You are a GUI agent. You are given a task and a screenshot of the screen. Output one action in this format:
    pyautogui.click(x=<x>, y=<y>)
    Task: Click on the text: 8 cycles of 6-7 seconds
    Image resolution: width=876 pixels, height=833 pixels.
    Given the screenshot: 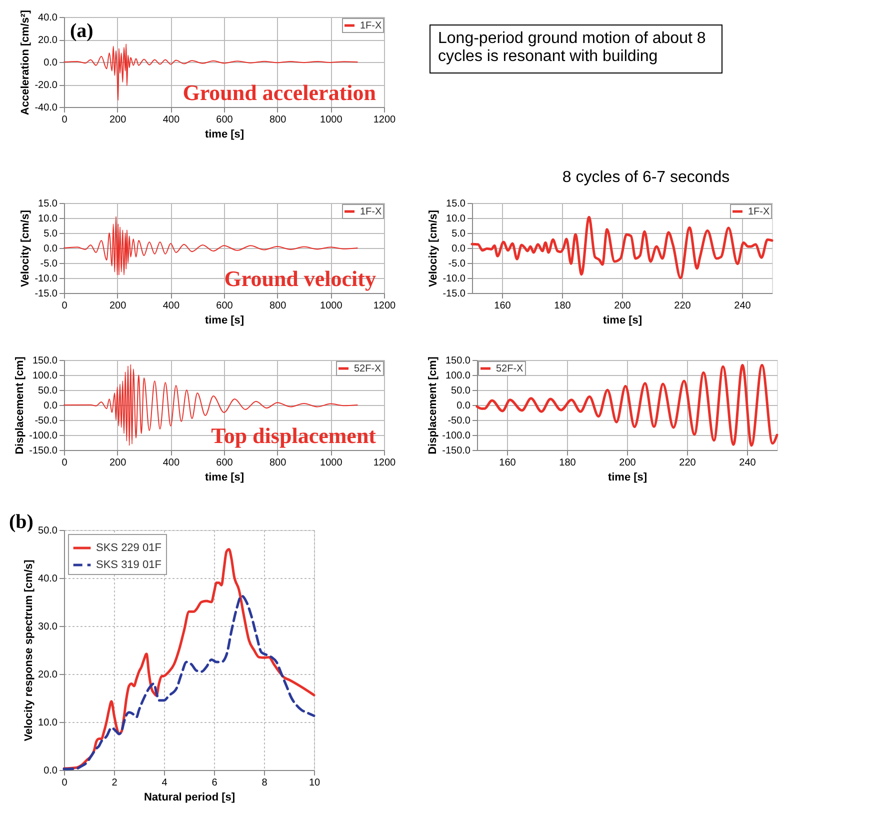 What is the action you would take?
    pyautogui.click(x=646, y=177)
    